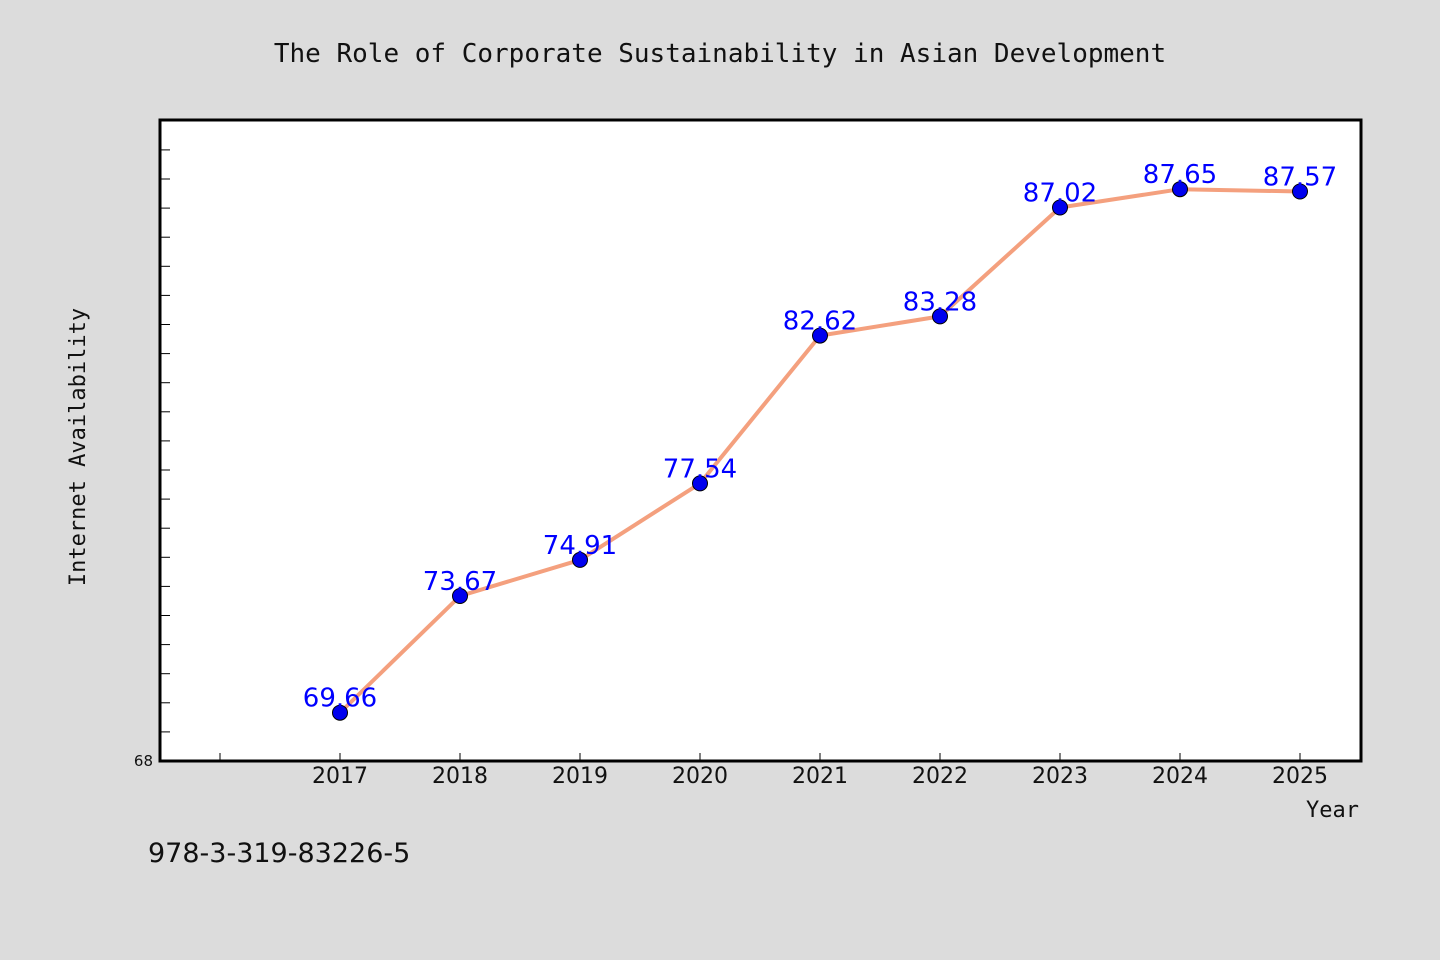 The image size is (1440, 960). I want to click on x-tick-label: 2019, so click(580, 776).